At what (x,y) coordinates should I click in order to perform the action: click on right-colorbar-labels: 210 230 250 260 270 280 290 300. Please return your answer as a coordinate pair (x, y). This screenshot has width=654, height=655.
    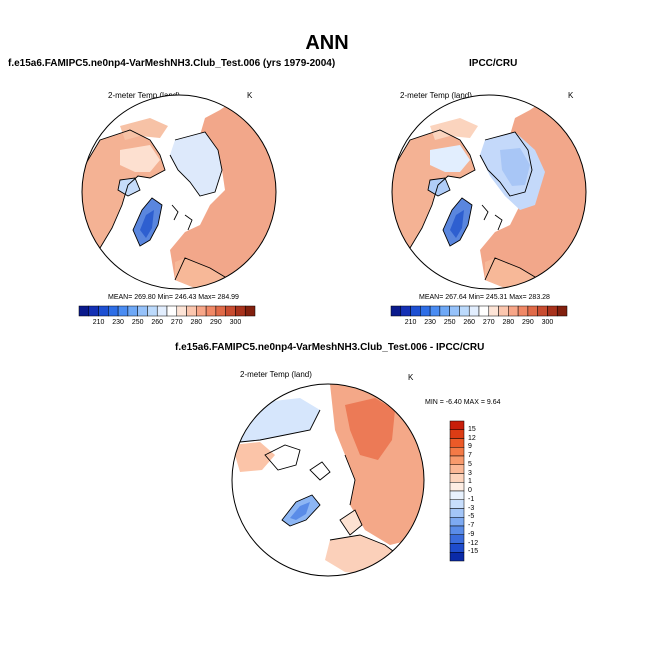
    Looking at the image, I should click on (479, 324).